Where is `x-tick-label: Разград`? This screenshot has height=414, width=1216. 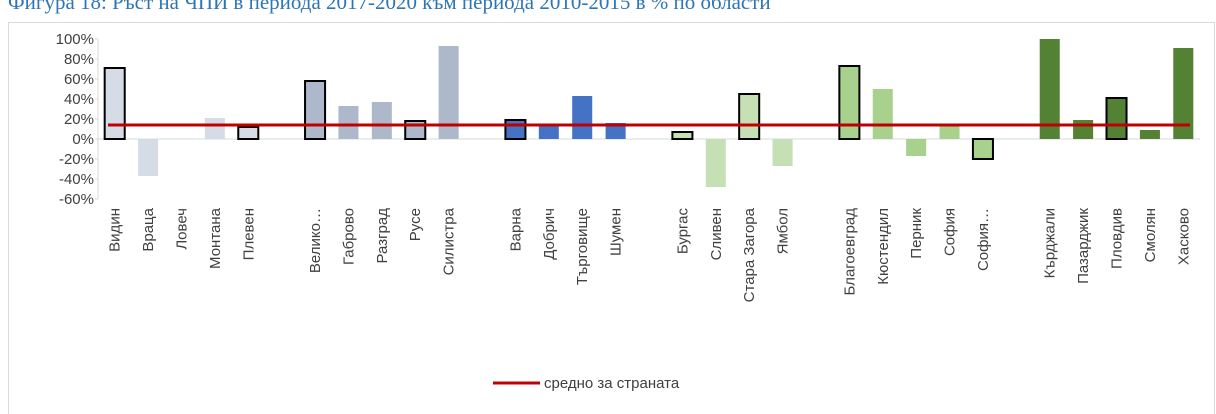 x-tick-label: Разград is located at coordinates (382, 236).